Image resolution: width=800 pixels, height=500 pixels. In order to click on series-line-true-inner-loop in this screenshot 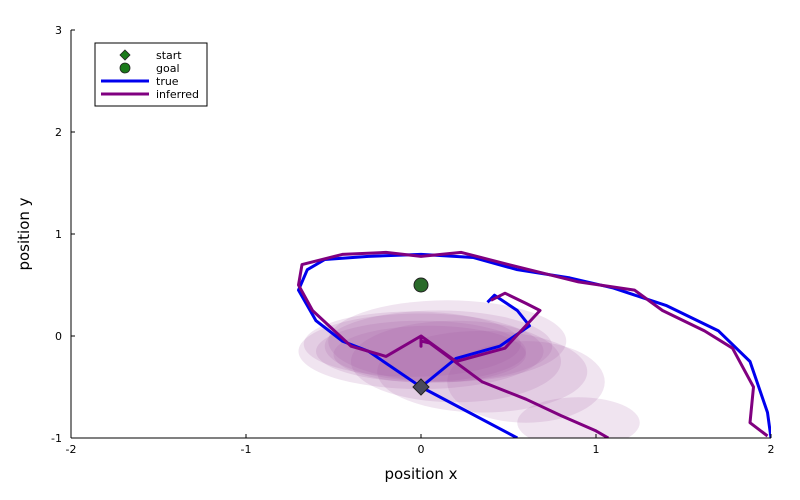, I will do `click(475, 341)`.